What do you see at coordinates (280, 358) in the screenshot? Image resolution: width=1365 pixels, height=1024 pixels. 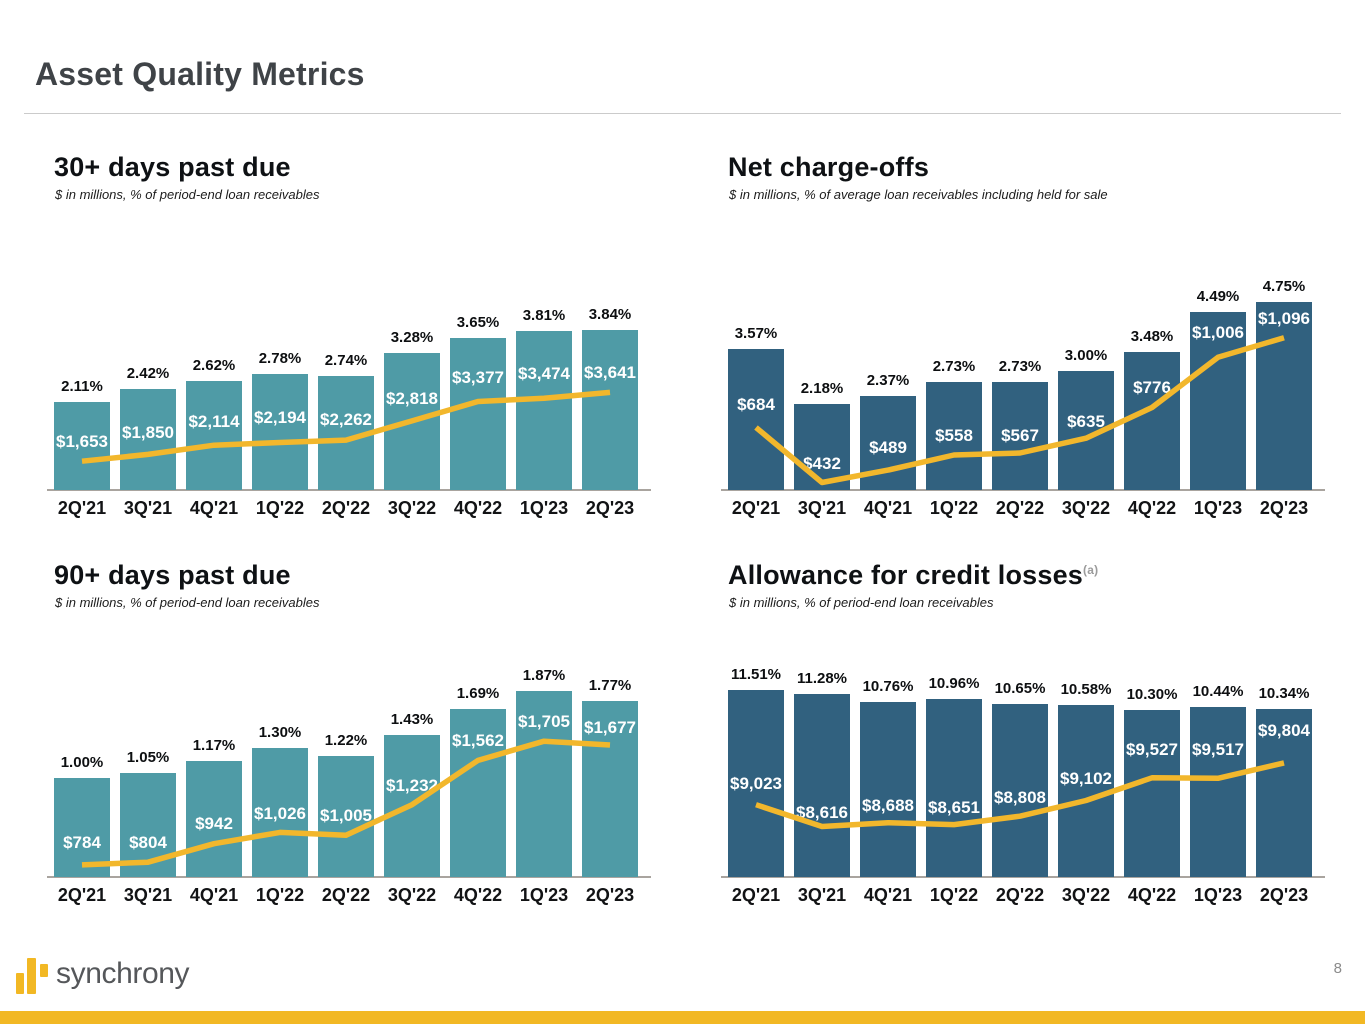 I see `percent-label: 2.78%` at bounding box center [280, 358].